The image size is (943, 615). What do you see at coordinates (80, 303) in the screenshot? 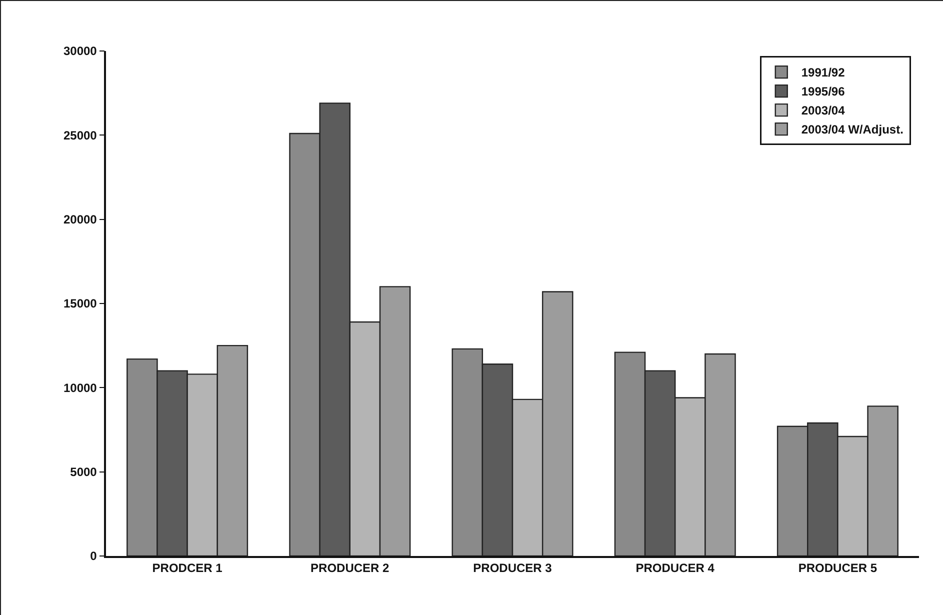
I see `y-tick-label: 15000` at bounding box center [80, 303].